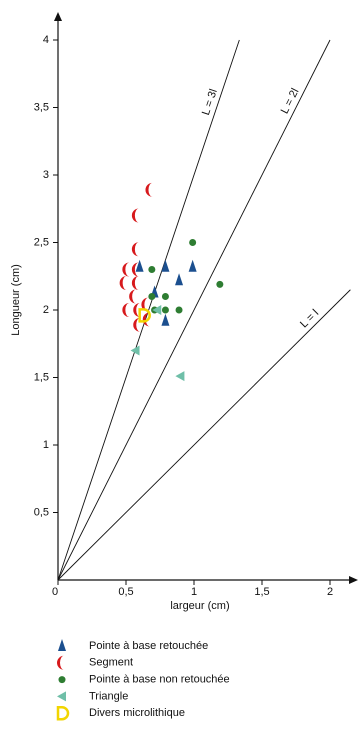 Image resolution: width=361 pixels, height=730 pixels. I want to click on y-axis-arrow, so click(58, 16).